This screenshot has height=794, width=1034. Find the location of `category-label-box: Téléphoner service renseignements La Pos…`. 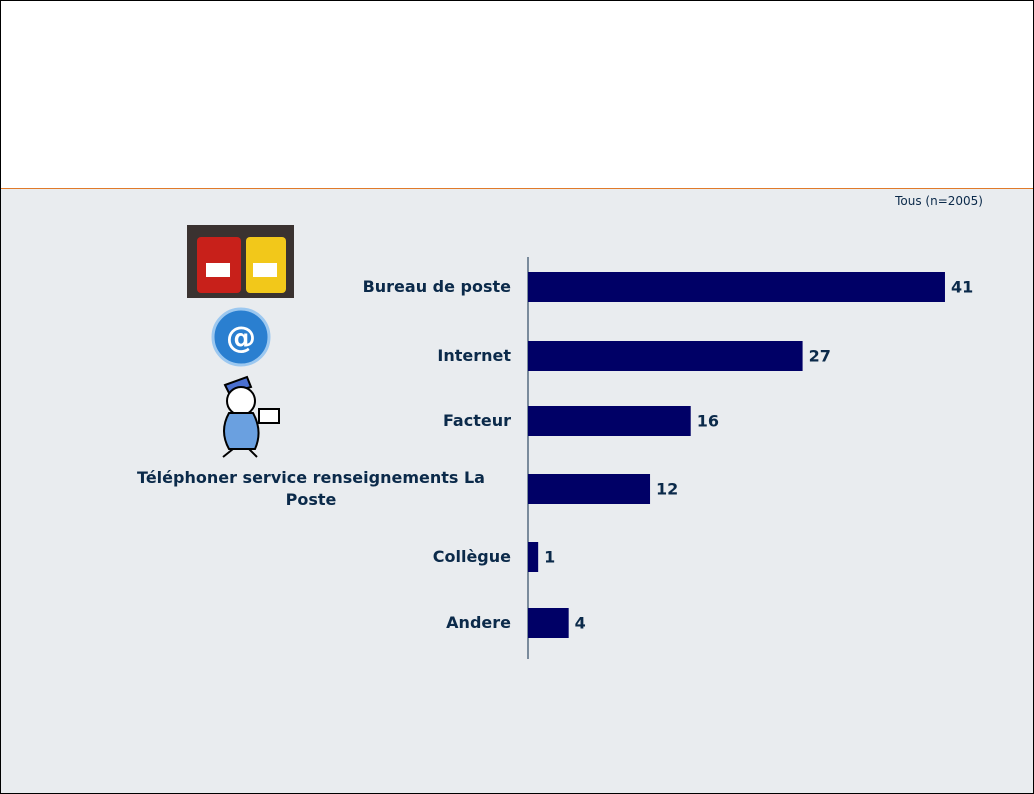

category-label-box: Téléphoner service renseignements La Pos… is located at coordinates (301, 489).